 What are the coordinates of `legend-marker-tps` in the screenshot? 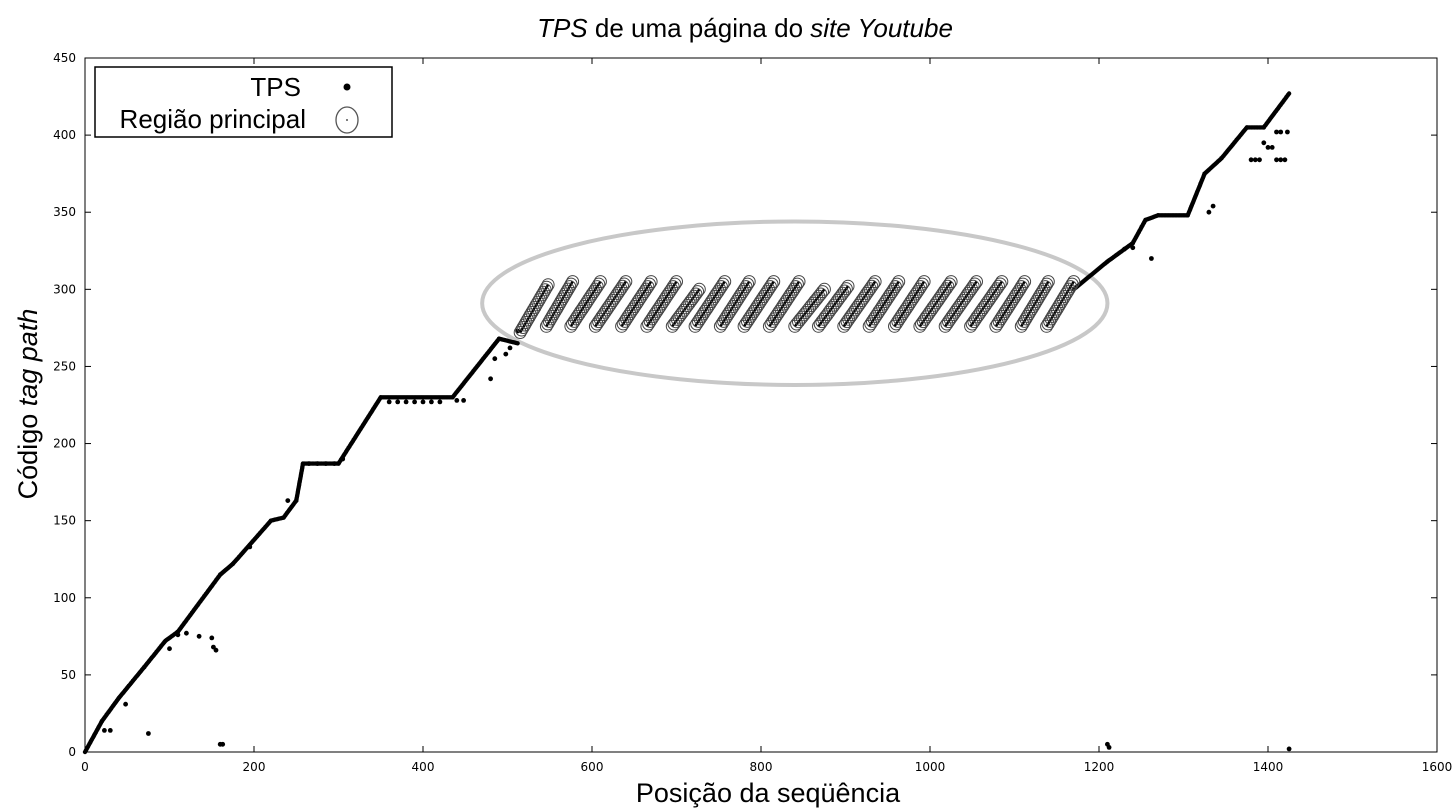 It's located at (347, 87).